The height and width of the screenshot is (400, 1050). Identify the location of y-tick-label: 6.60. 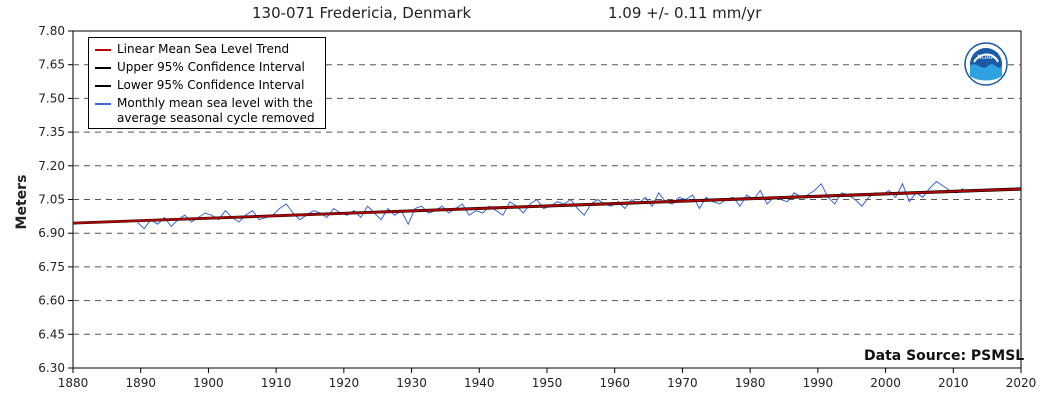
(51, 301).